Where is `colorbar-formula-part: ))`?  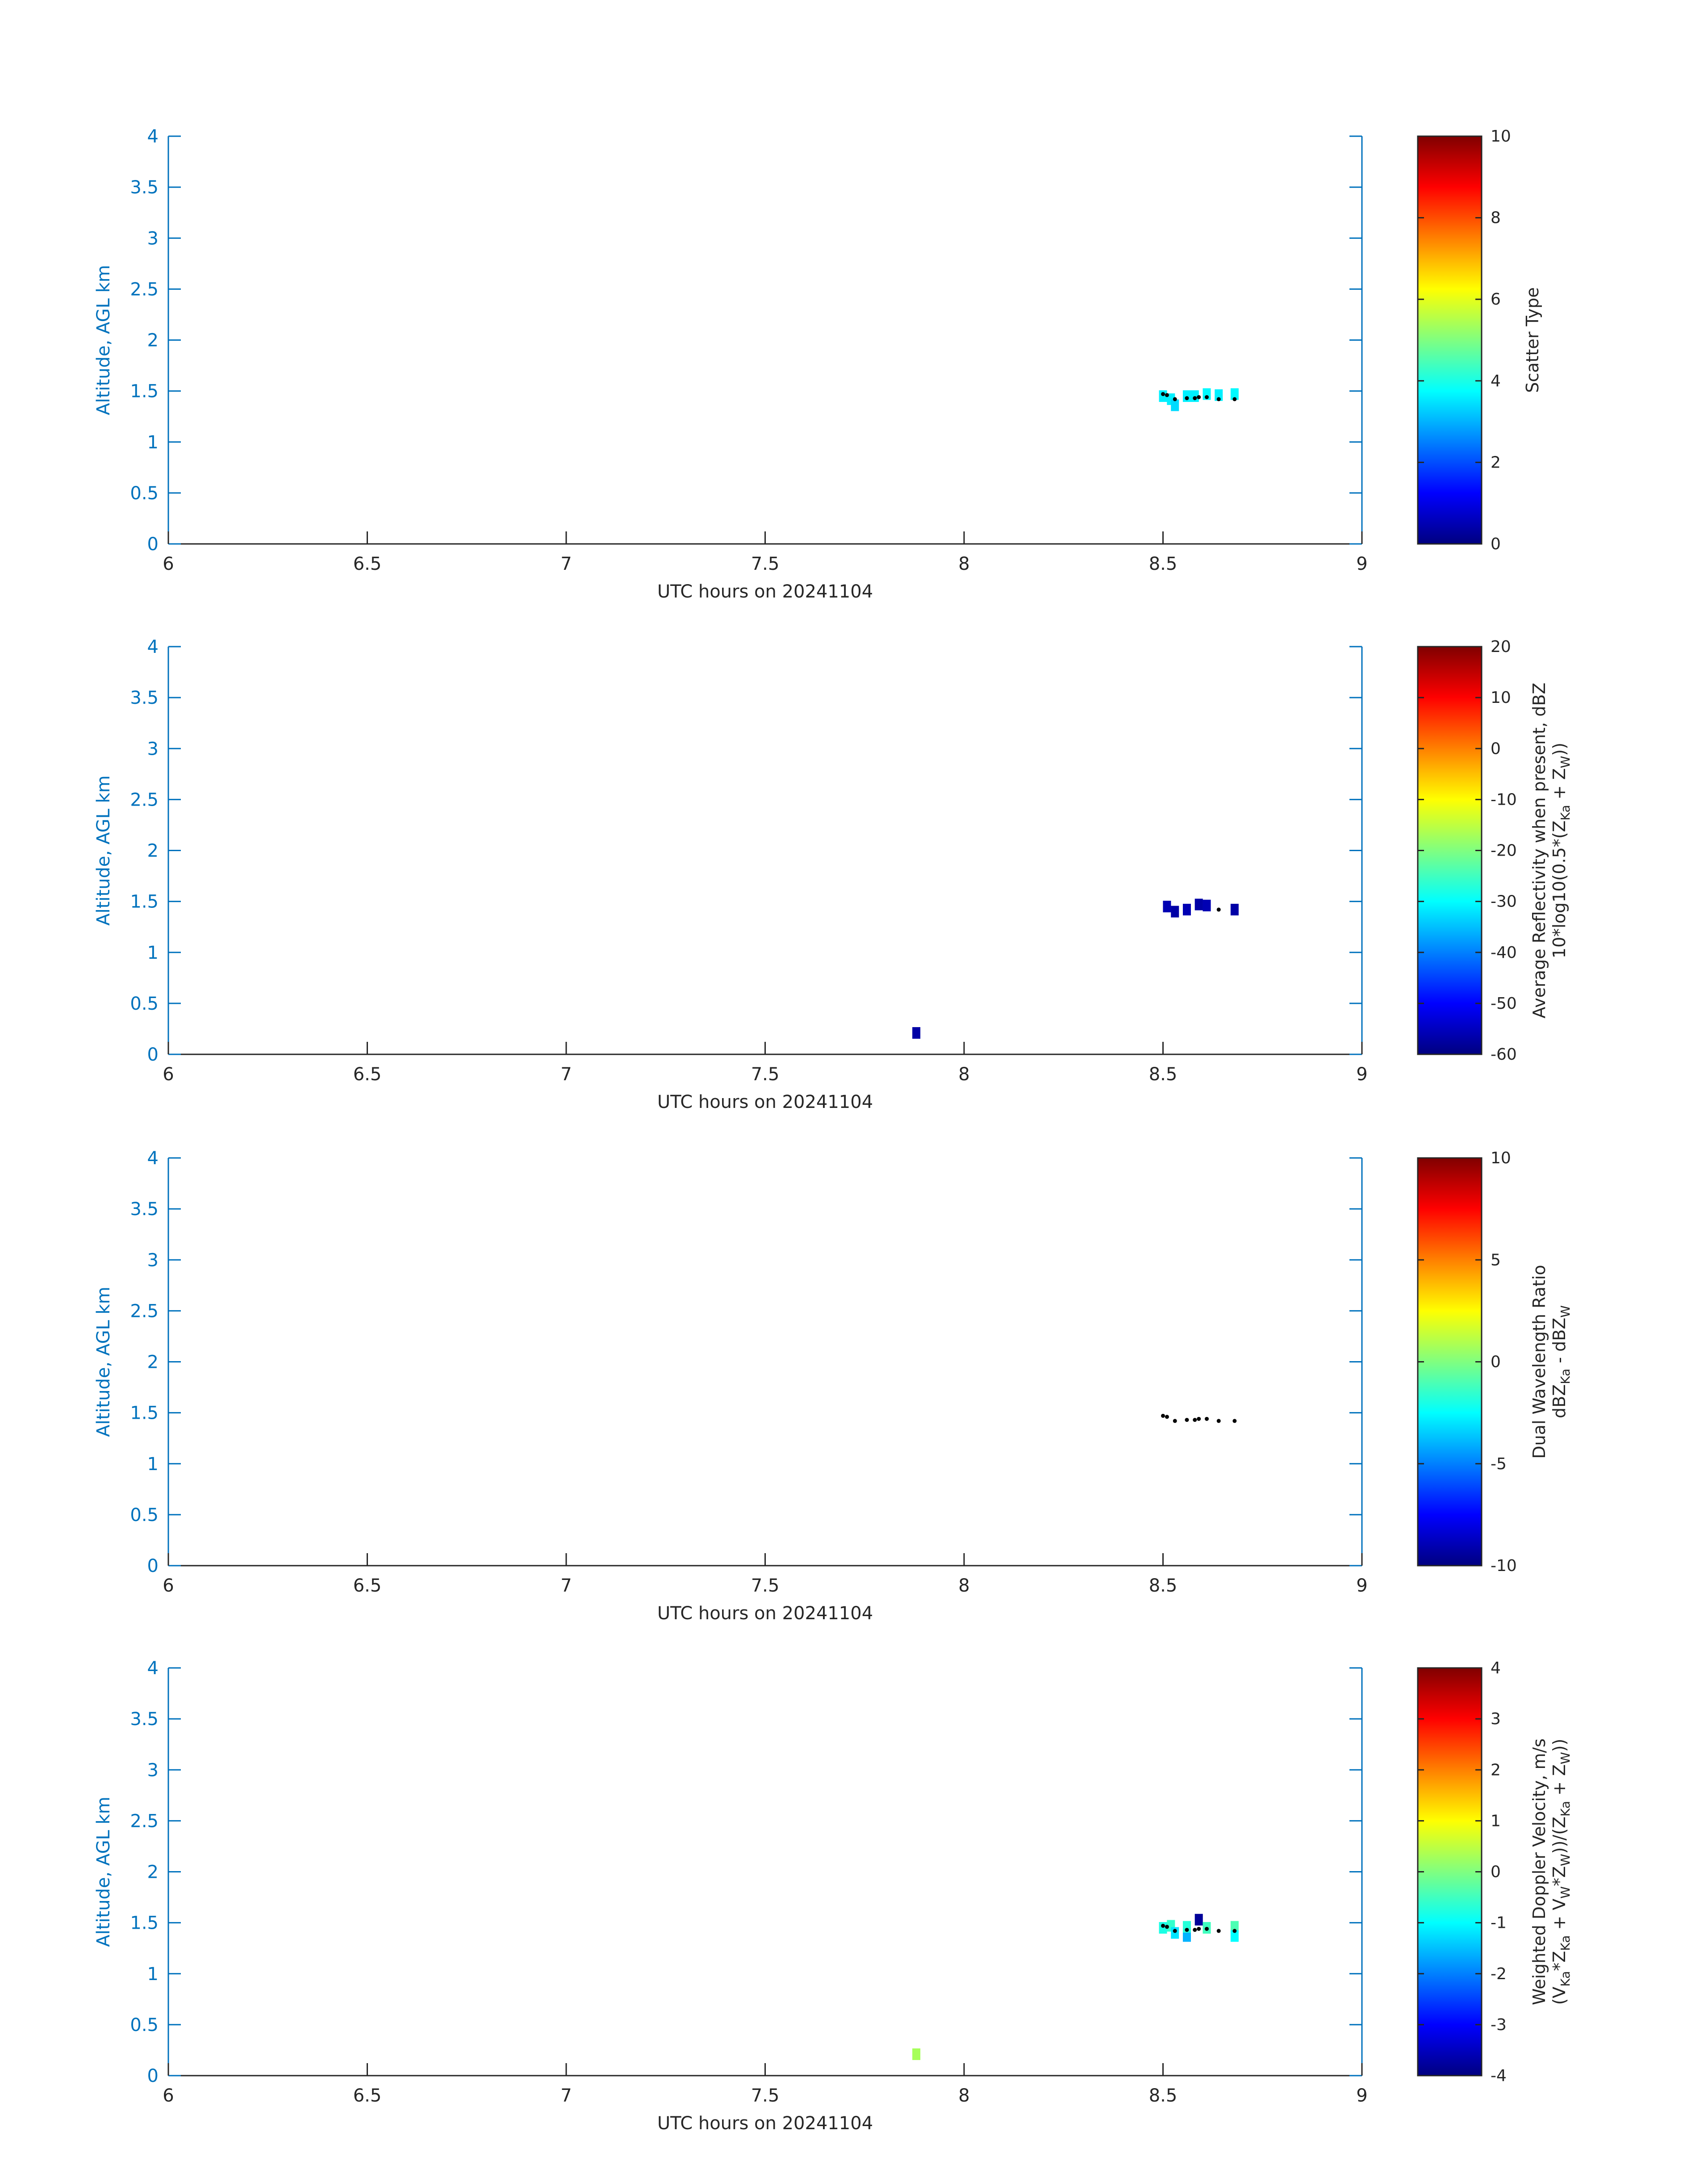 colorbar-formula-part: )) is located at coordinates (1559, 749).